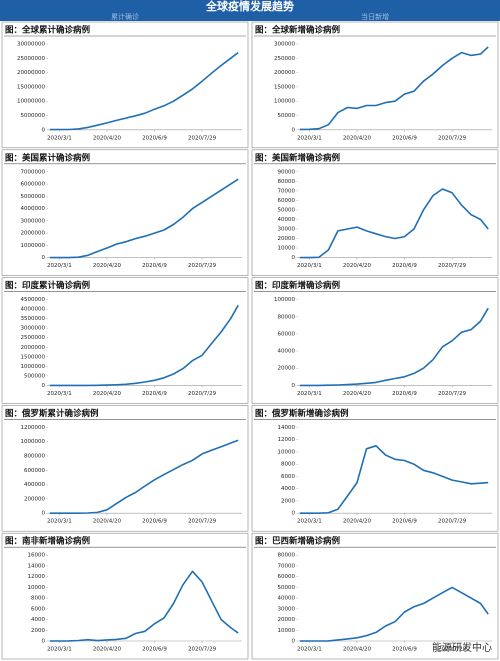  What do you see at coordinates (33, 300) in the screenshot?
I see `y-tick-label: 4500000` at bounding box center [33, 300].